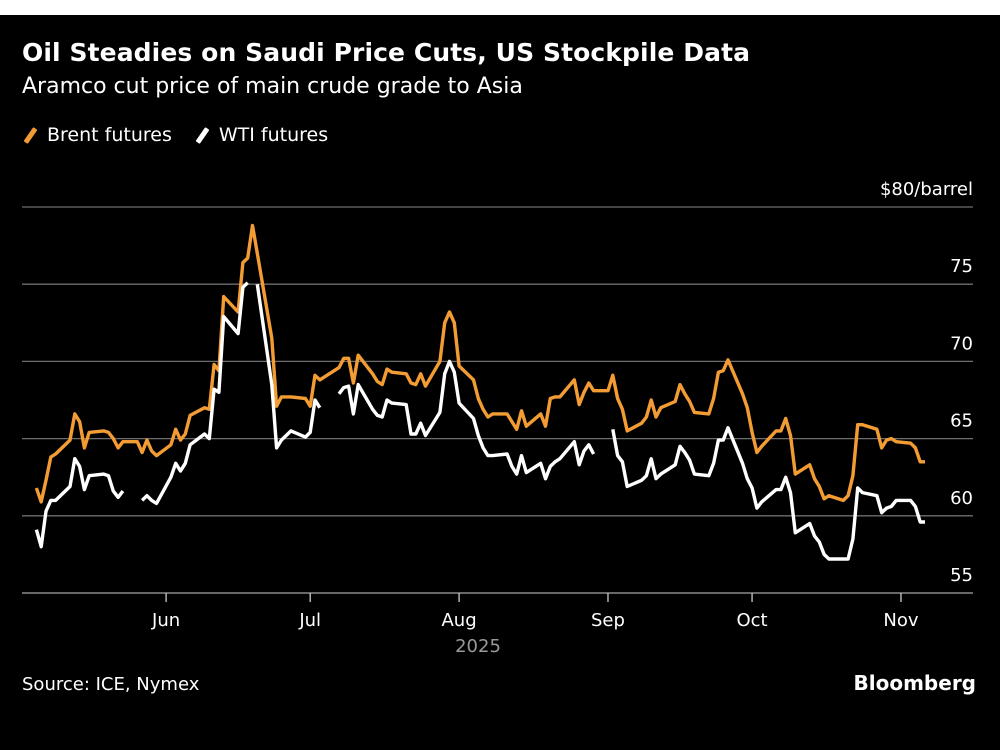 This screenshot has height=750, width=1000. I want to click on legend-item-brent: Brent futures, so click(97, 135).